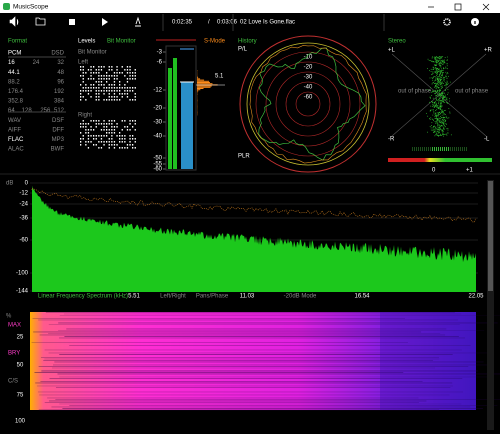  I want to click on meter-scale-label: -30, so click(157, 123).